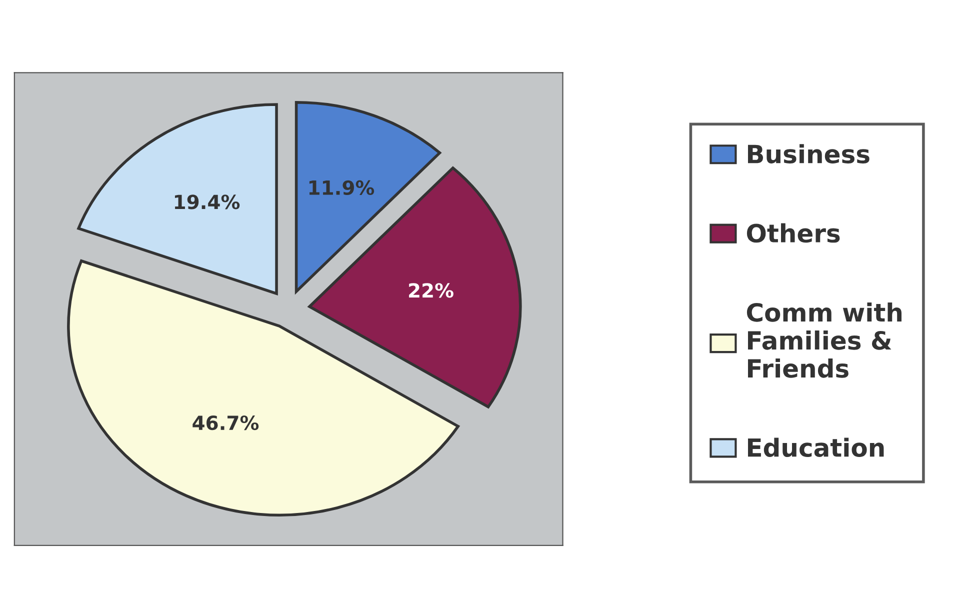 The height and width of the screenshot is (606, 962). Describe the element at coordinates (225, 422) in the screenshot. I see `data-label: 46.7%` at that location.